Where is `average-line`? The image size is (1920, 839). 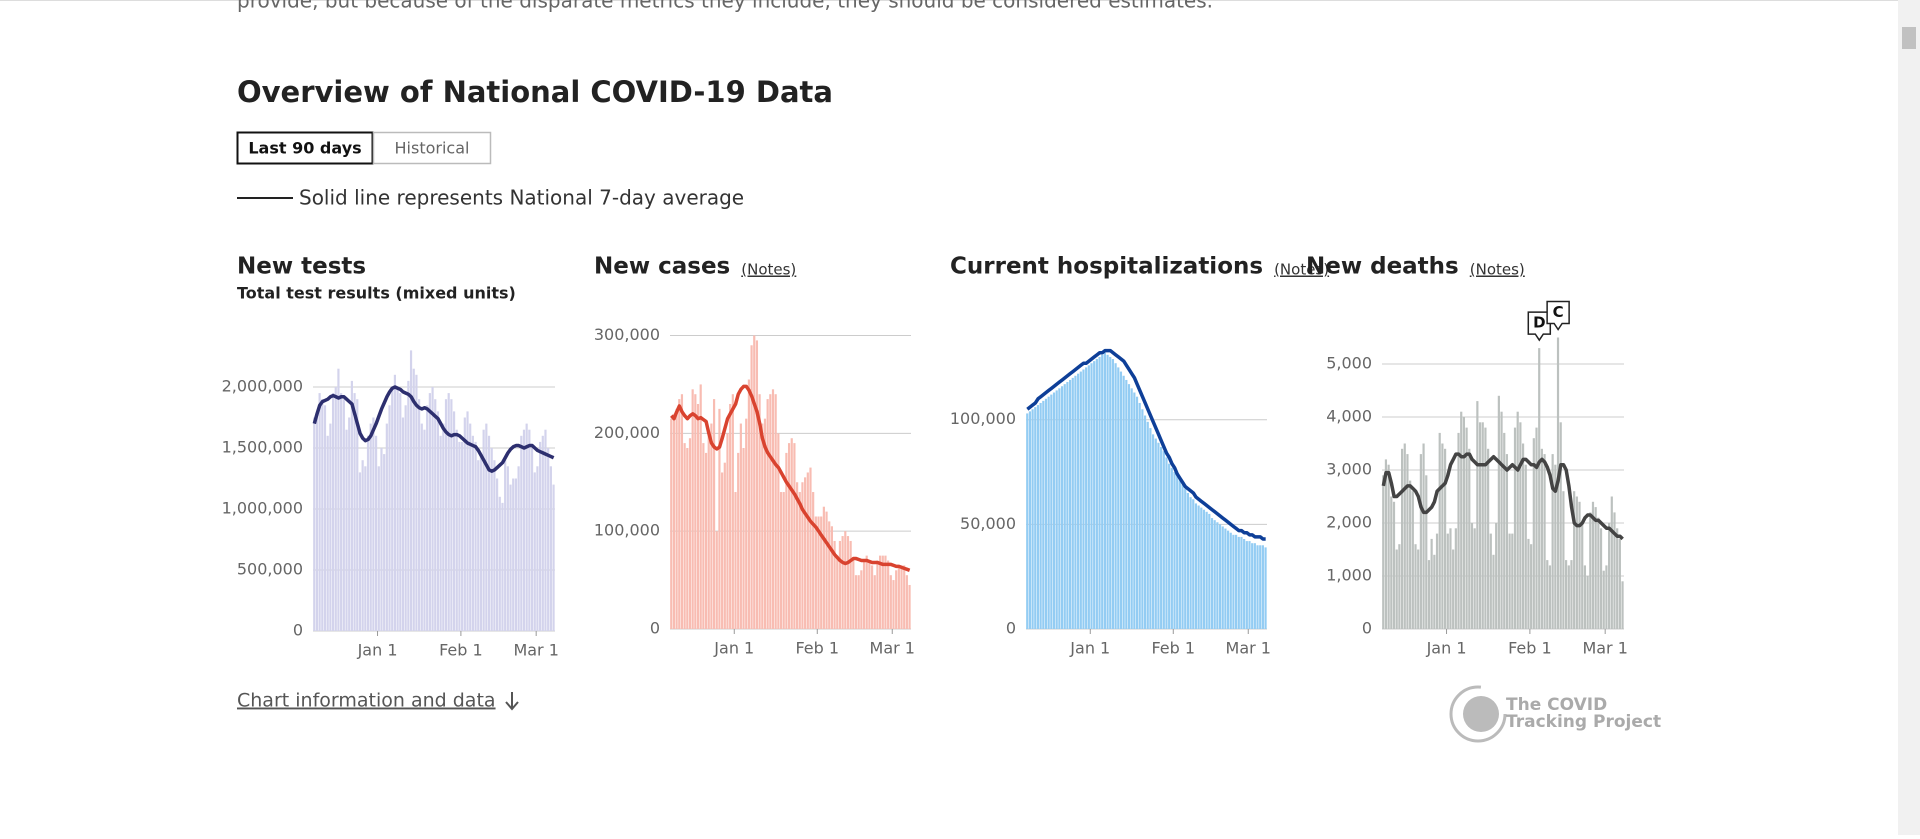 average-line is located at coordinates (1502, 496).